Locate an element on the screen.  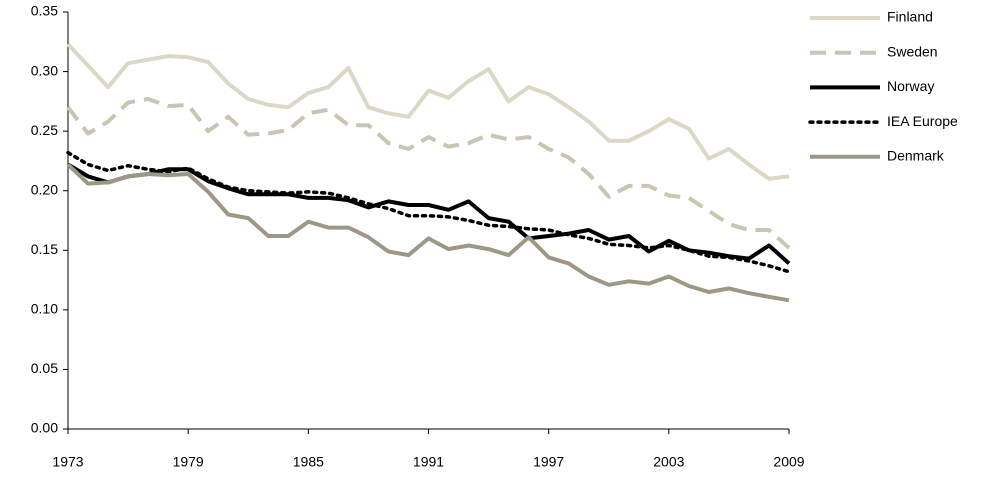
x-tick-label: 1985 is located at coordinates (308, 462).